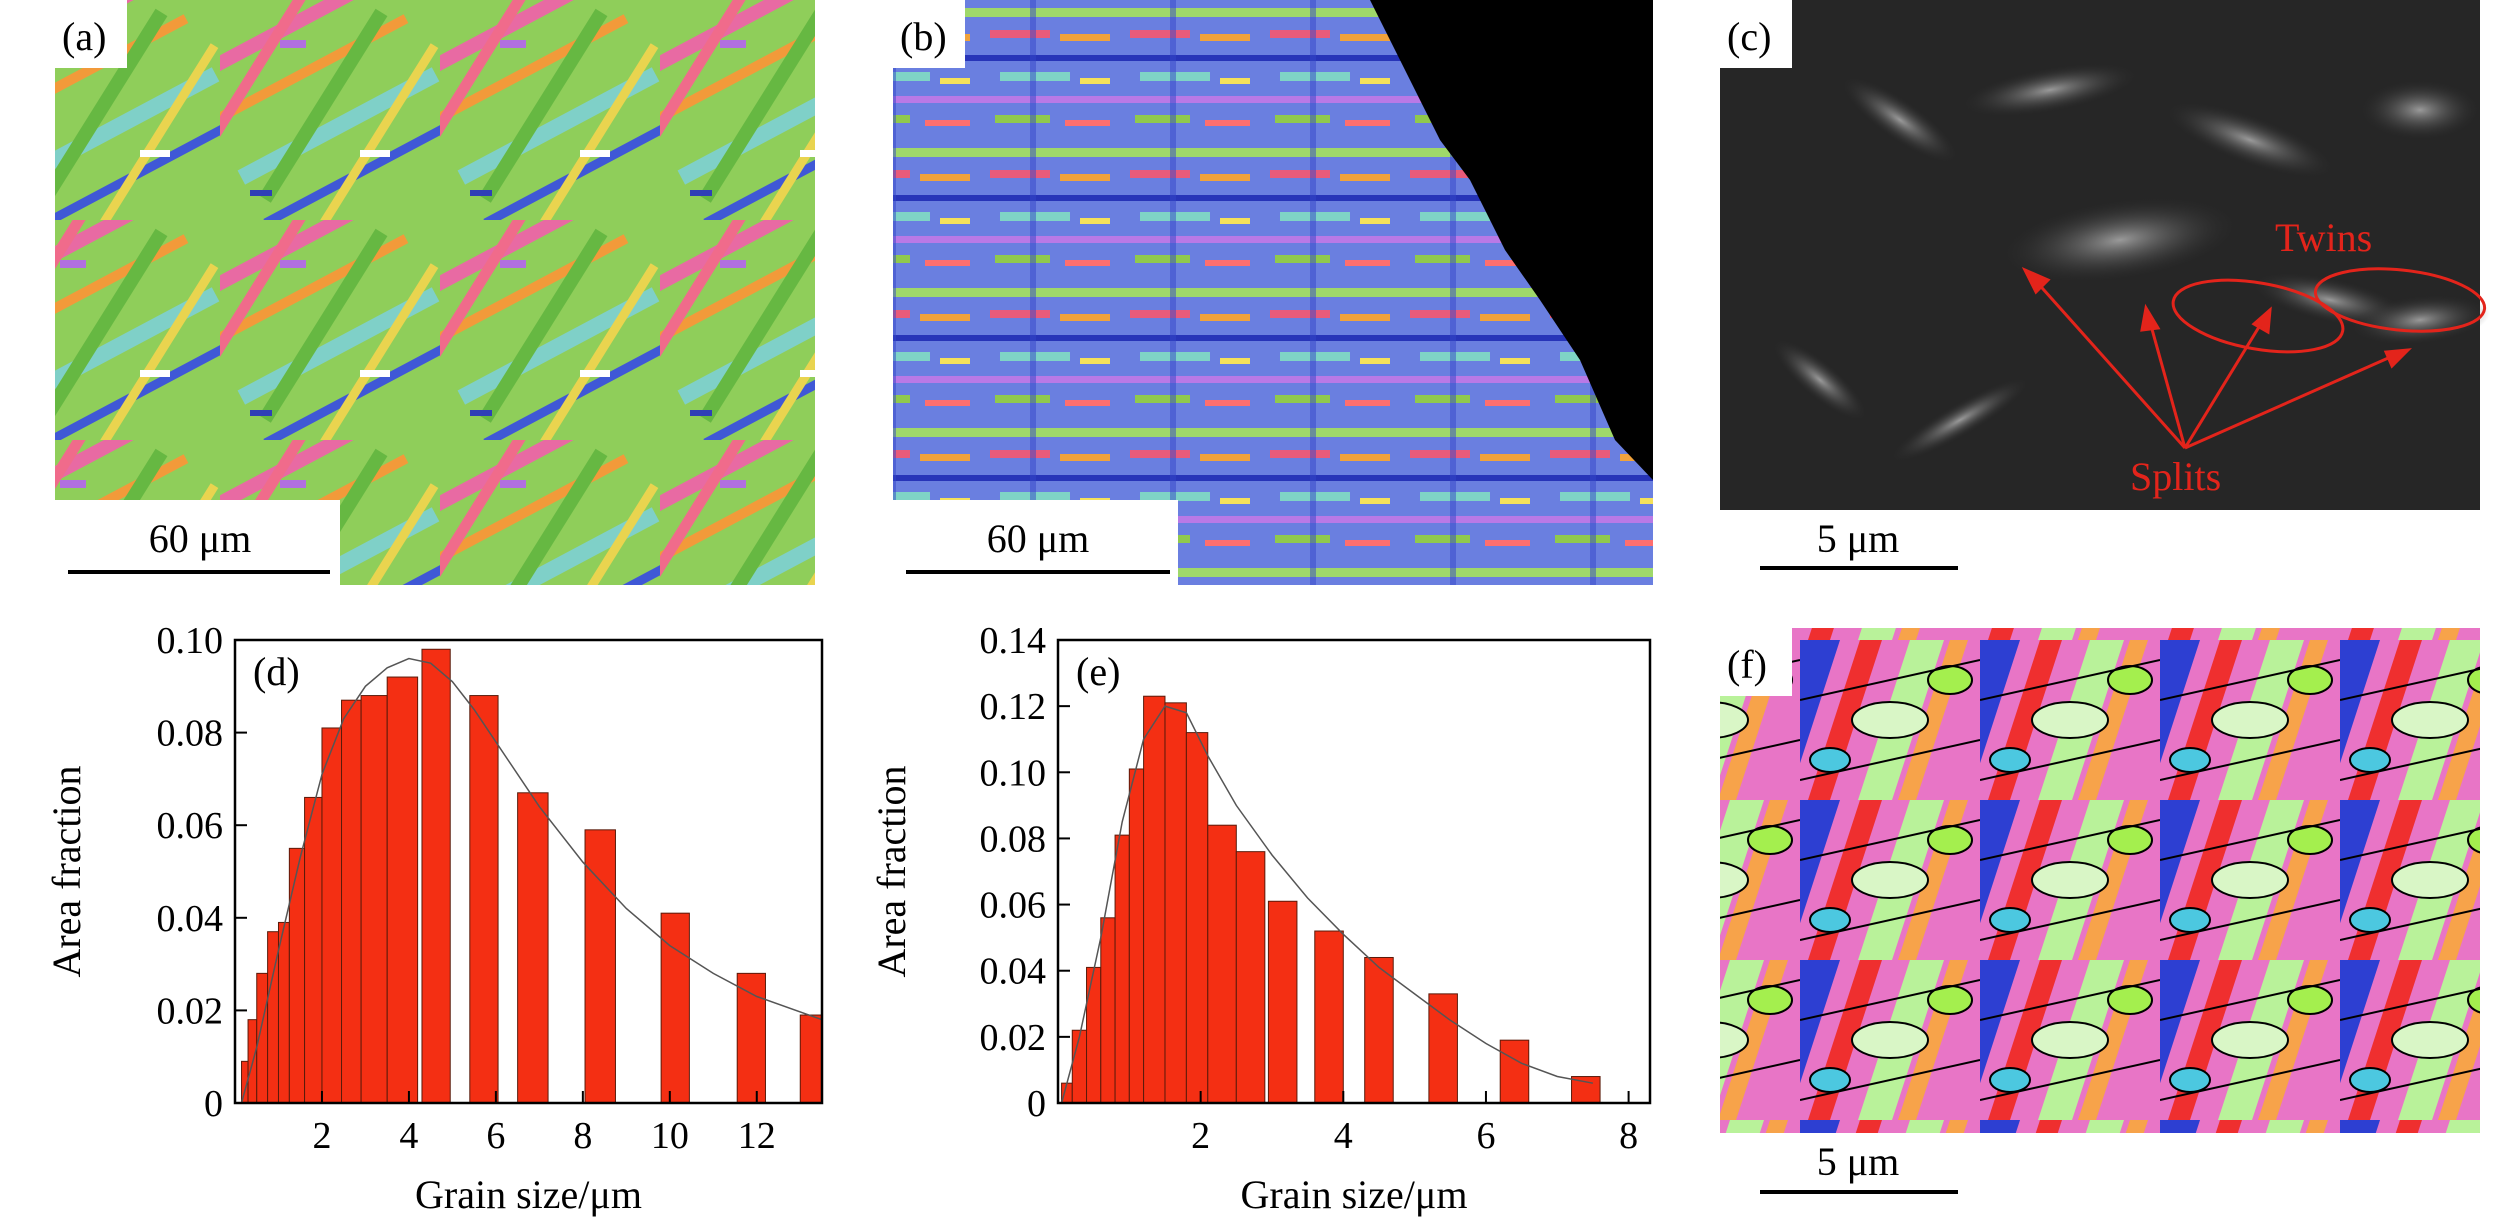 The image size is (2520, 1220). I want to click on panel-f: (f) 5 μm, so click(2100, 911).